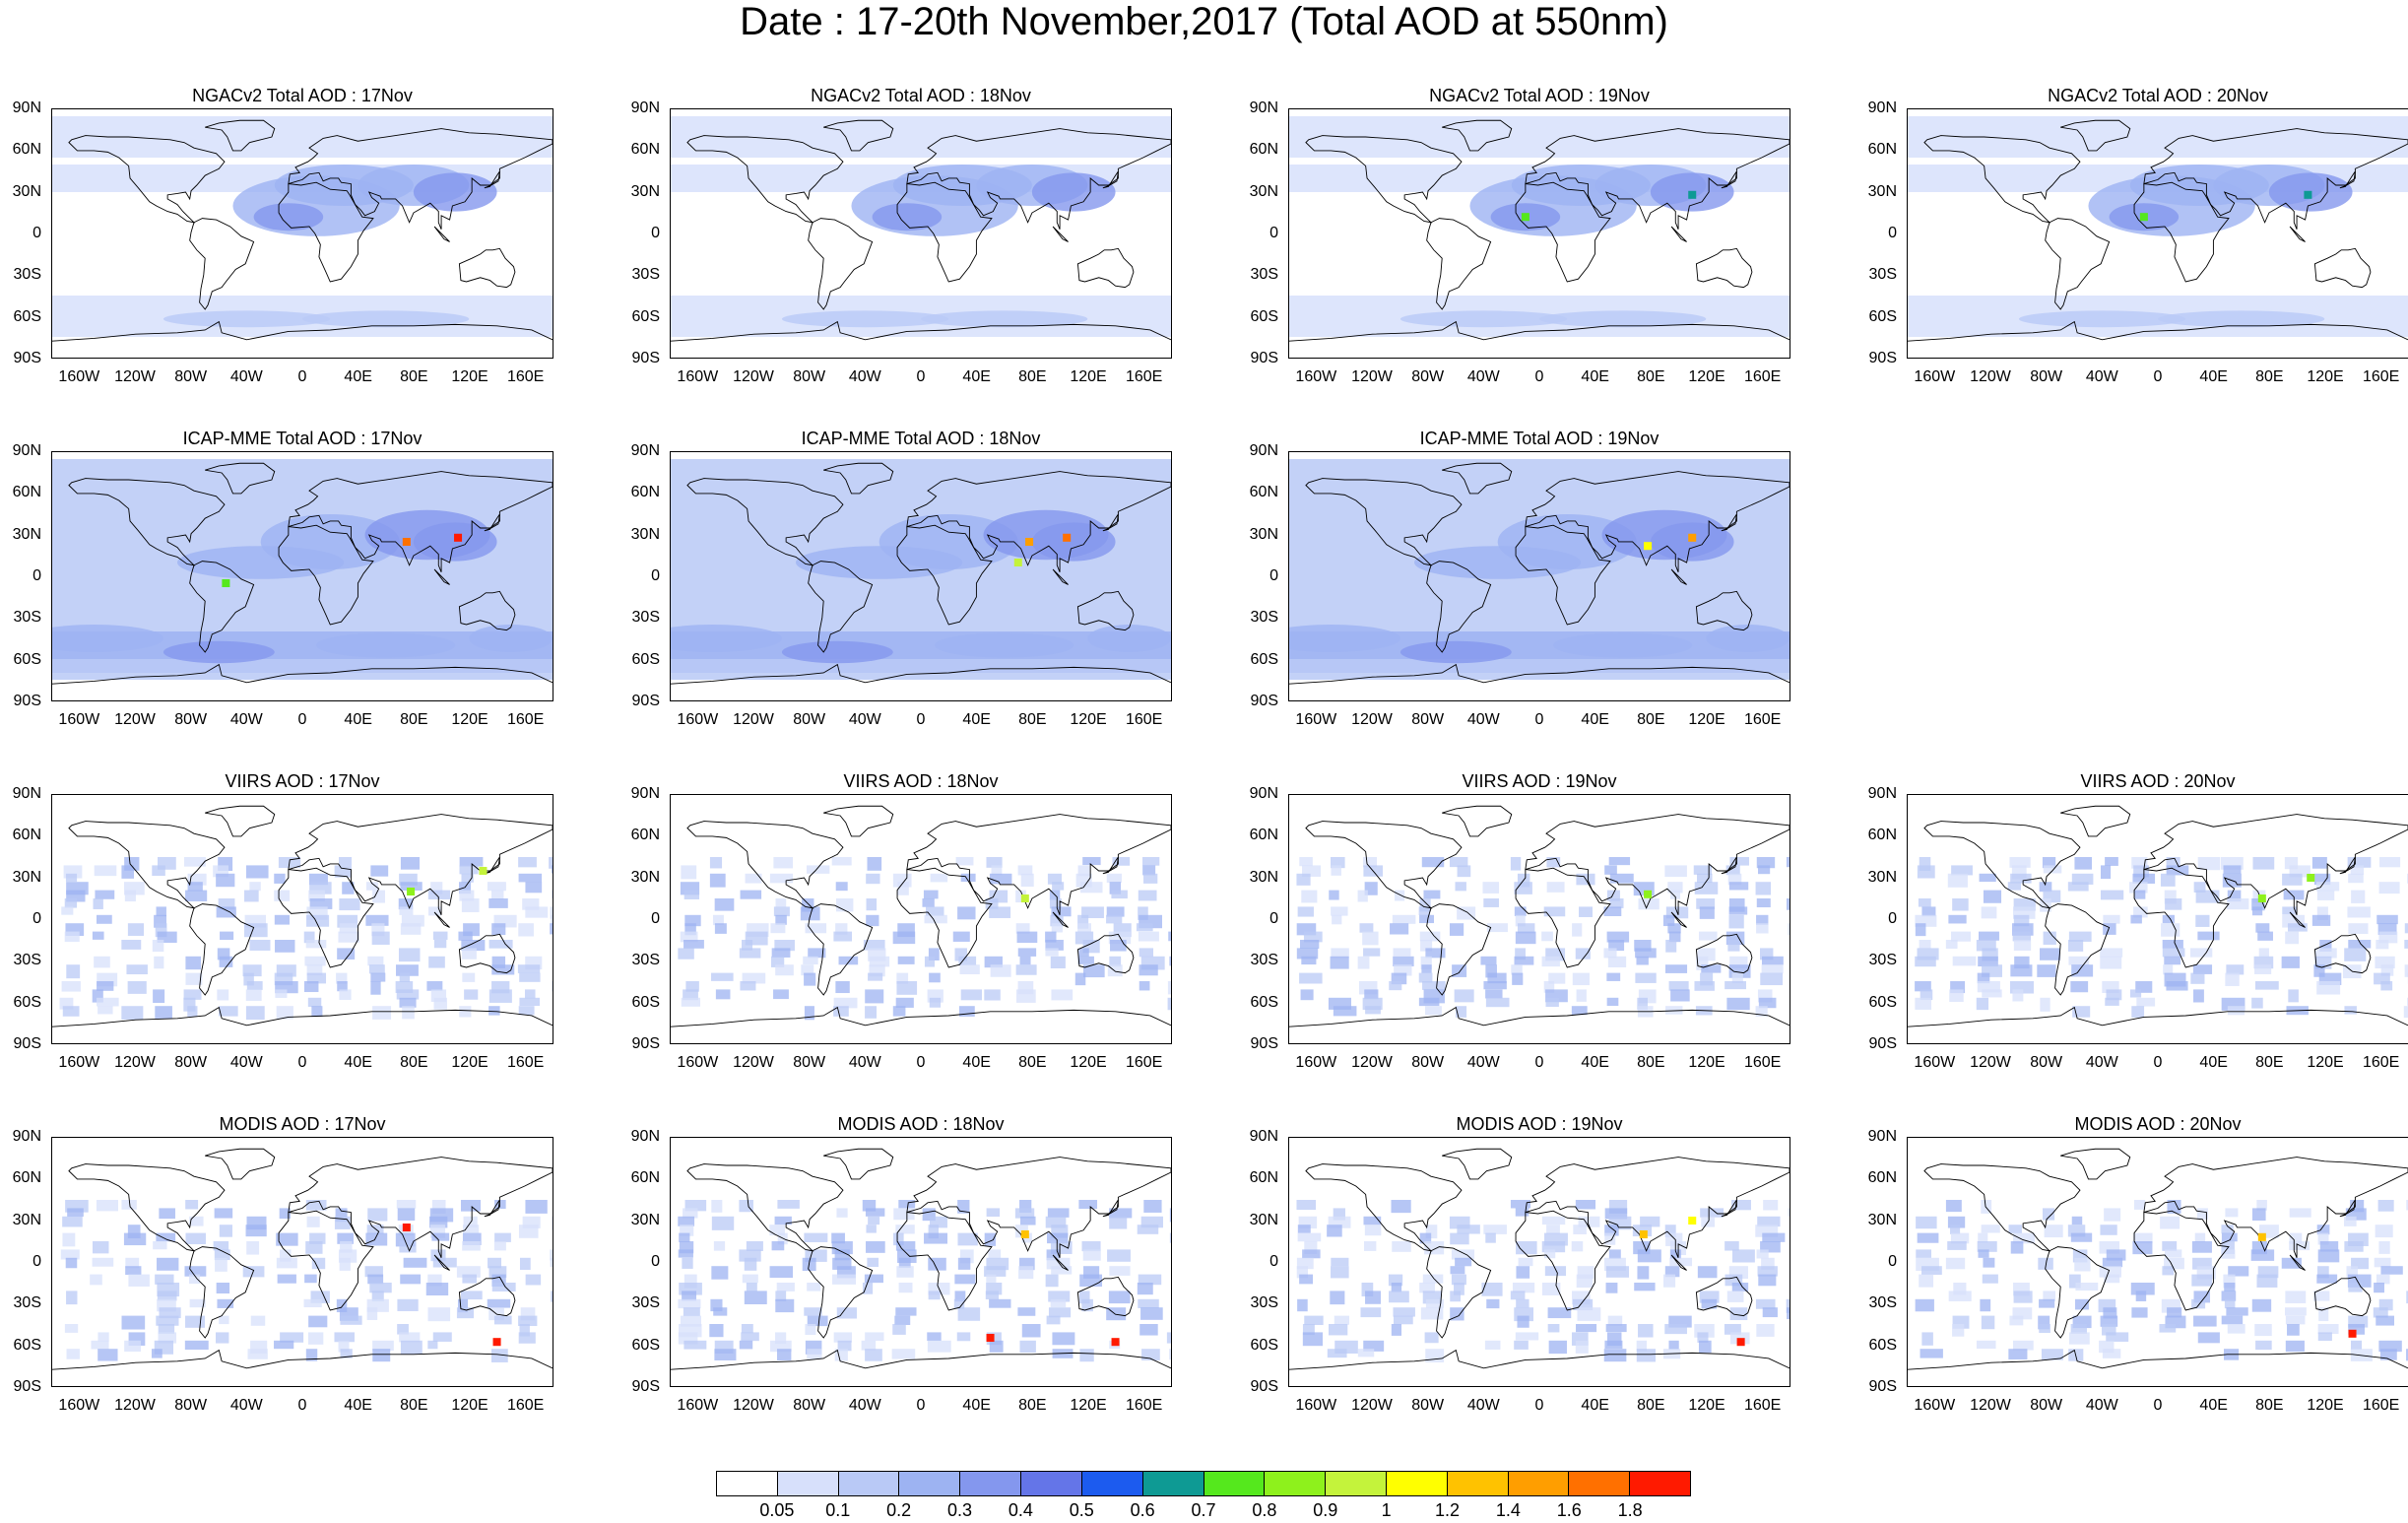  What do you see at coordinates (303, 96) in the screenshot?
I see `panel-title: NGACv2 Total AOD : 17Nov` at bounding box center [303, 96].